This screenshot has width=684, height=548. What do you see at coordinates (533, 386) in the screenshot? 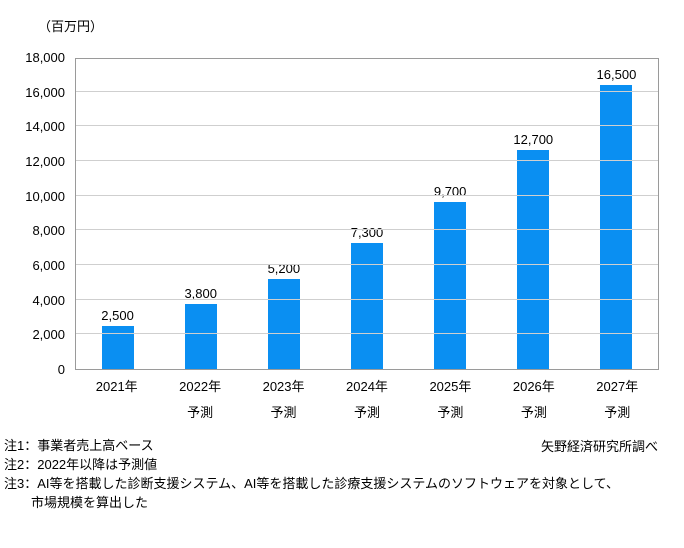
I see `x-tick-year: 2026年` at bounding box center [533, 386].